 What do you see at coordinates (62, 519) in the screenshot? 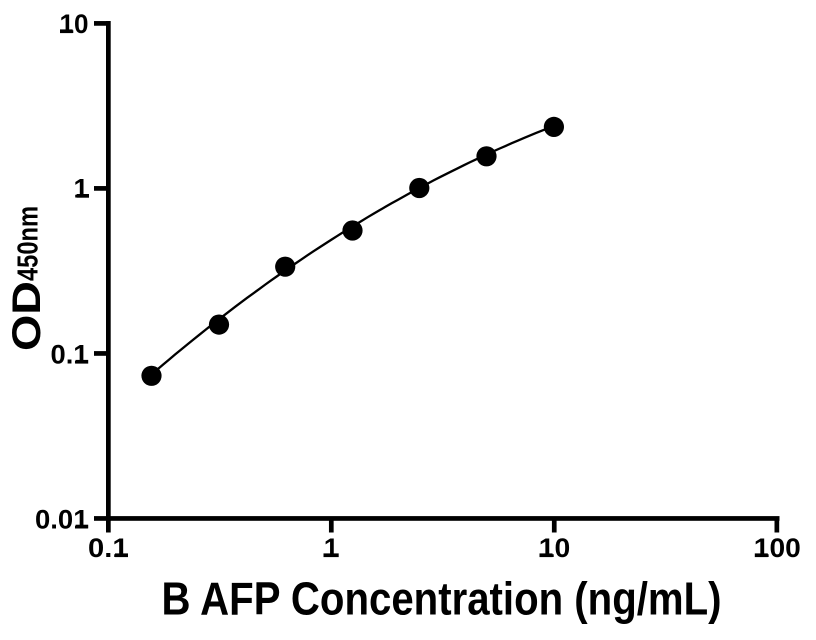
I see `svg-text: 0.01` at bounding box center [62, 519].